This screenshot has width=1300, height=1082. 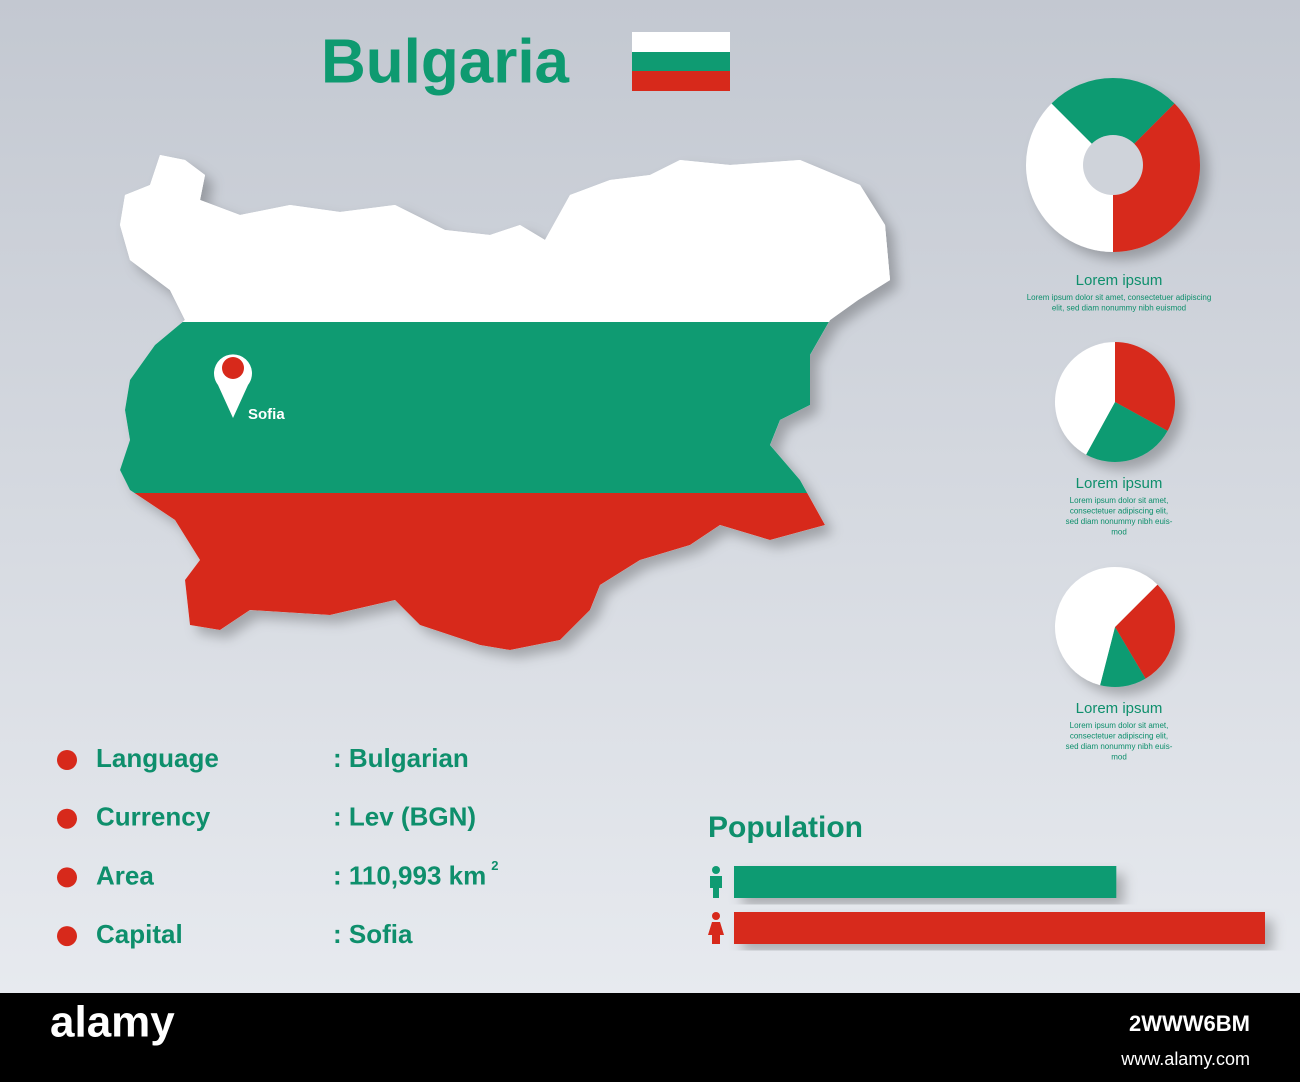 I want to click on info-value: : Bulgarian, so click(x=401, y=758).